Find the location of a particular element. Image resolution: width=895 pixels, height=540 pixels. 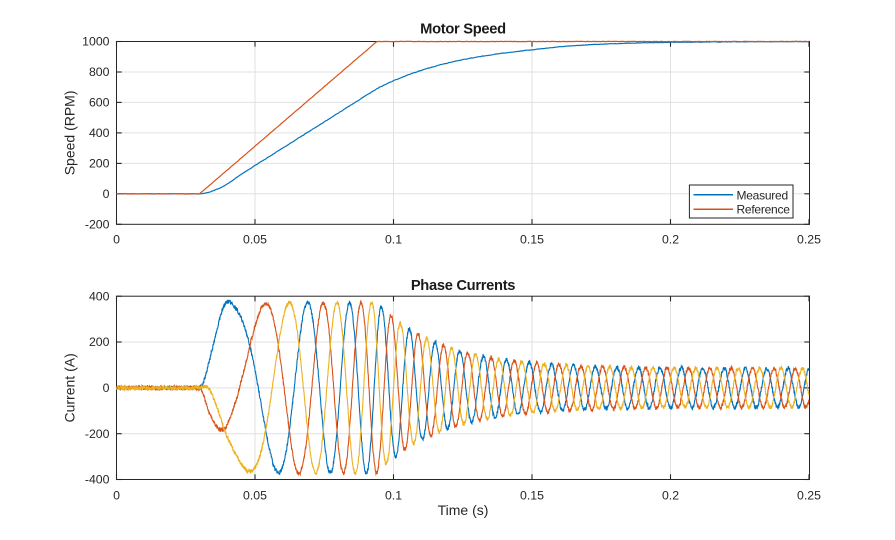

svg-text: 600 is located at coordinates (99, 103).